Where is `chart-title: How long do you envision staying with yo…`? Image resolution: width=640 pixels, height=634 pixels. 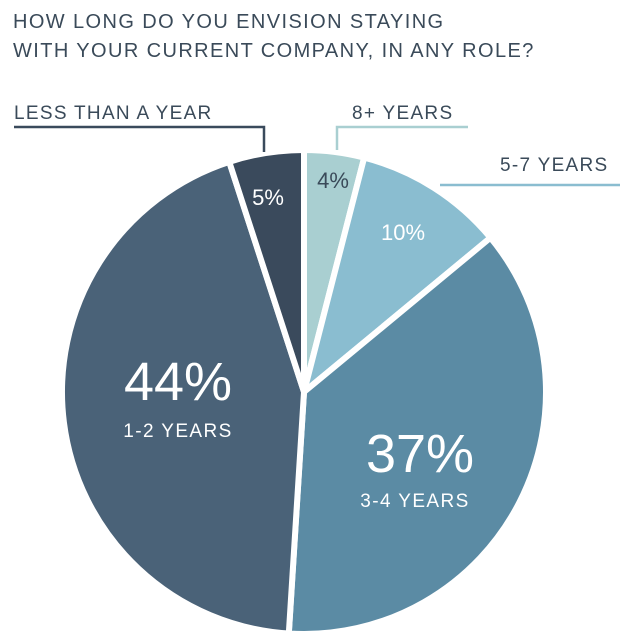
chart-title: How long do you envision staying with yo… is located at coordinates (274, 37).